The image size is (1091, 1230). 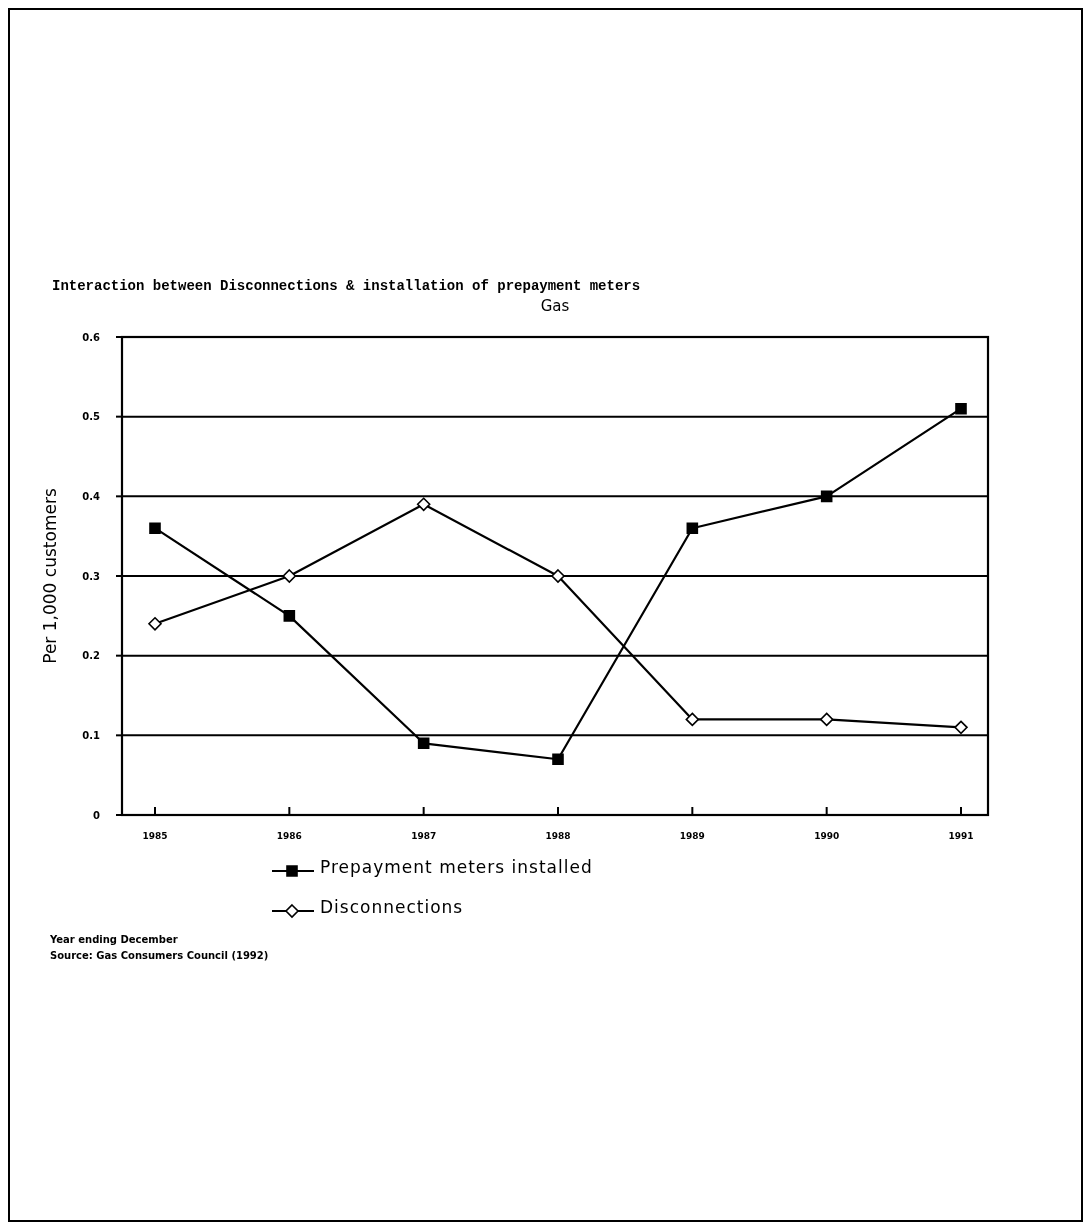 What do you see at coordinates (159, 955) in the screenshot?
I see `source-note: Source: Gas Consumers Council (1992)` at bounding box center [159, 955].